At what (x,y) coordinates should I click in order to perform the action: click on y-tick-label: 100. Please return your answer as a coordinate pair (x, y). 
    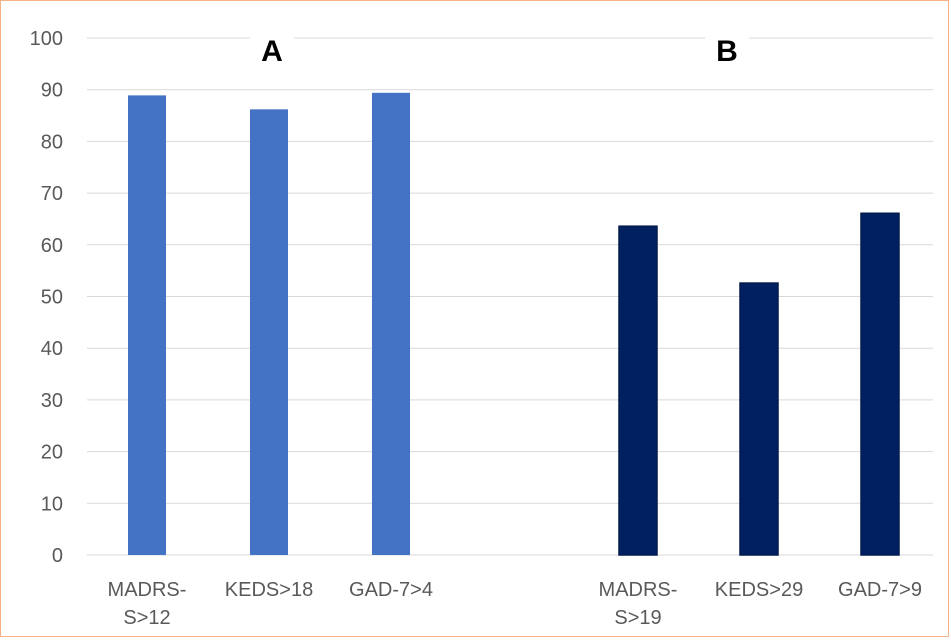
    Looking at the image, I should click on (46, 39).